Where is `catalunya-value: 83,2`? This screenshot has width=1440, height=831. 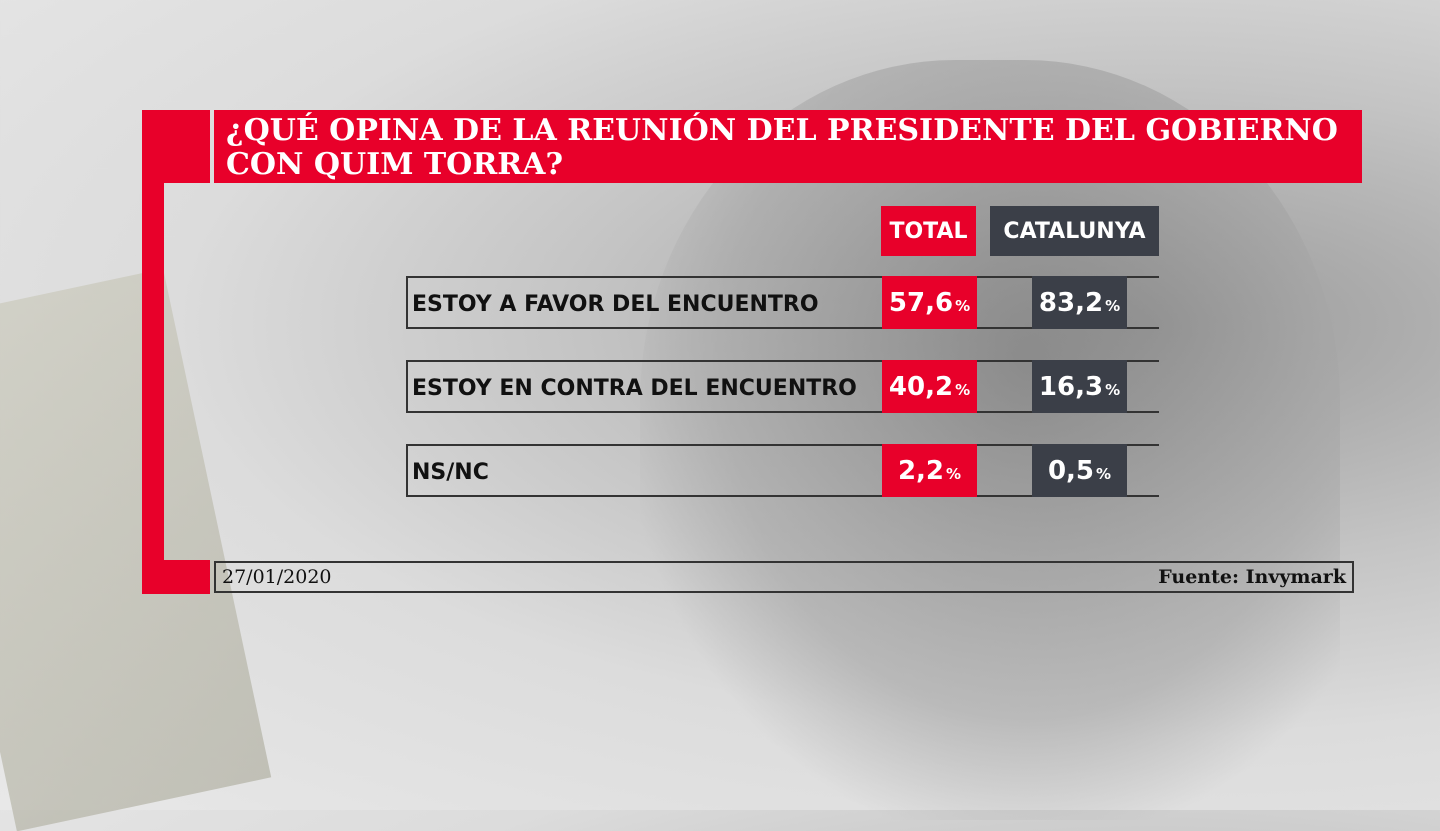 catalunya-value: 83,2 is located at coordinates (1071, 302).